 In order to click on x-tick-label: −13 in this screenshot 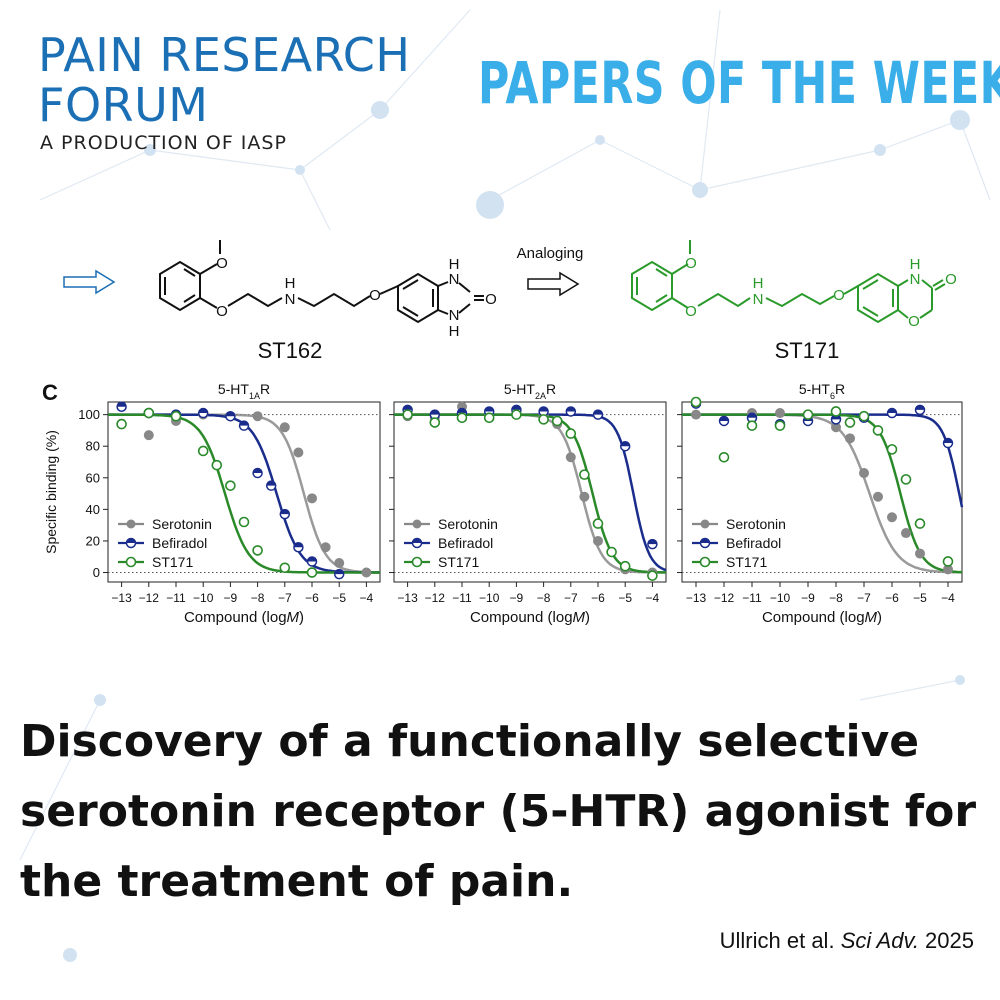, I will do `click(121, 598)`.